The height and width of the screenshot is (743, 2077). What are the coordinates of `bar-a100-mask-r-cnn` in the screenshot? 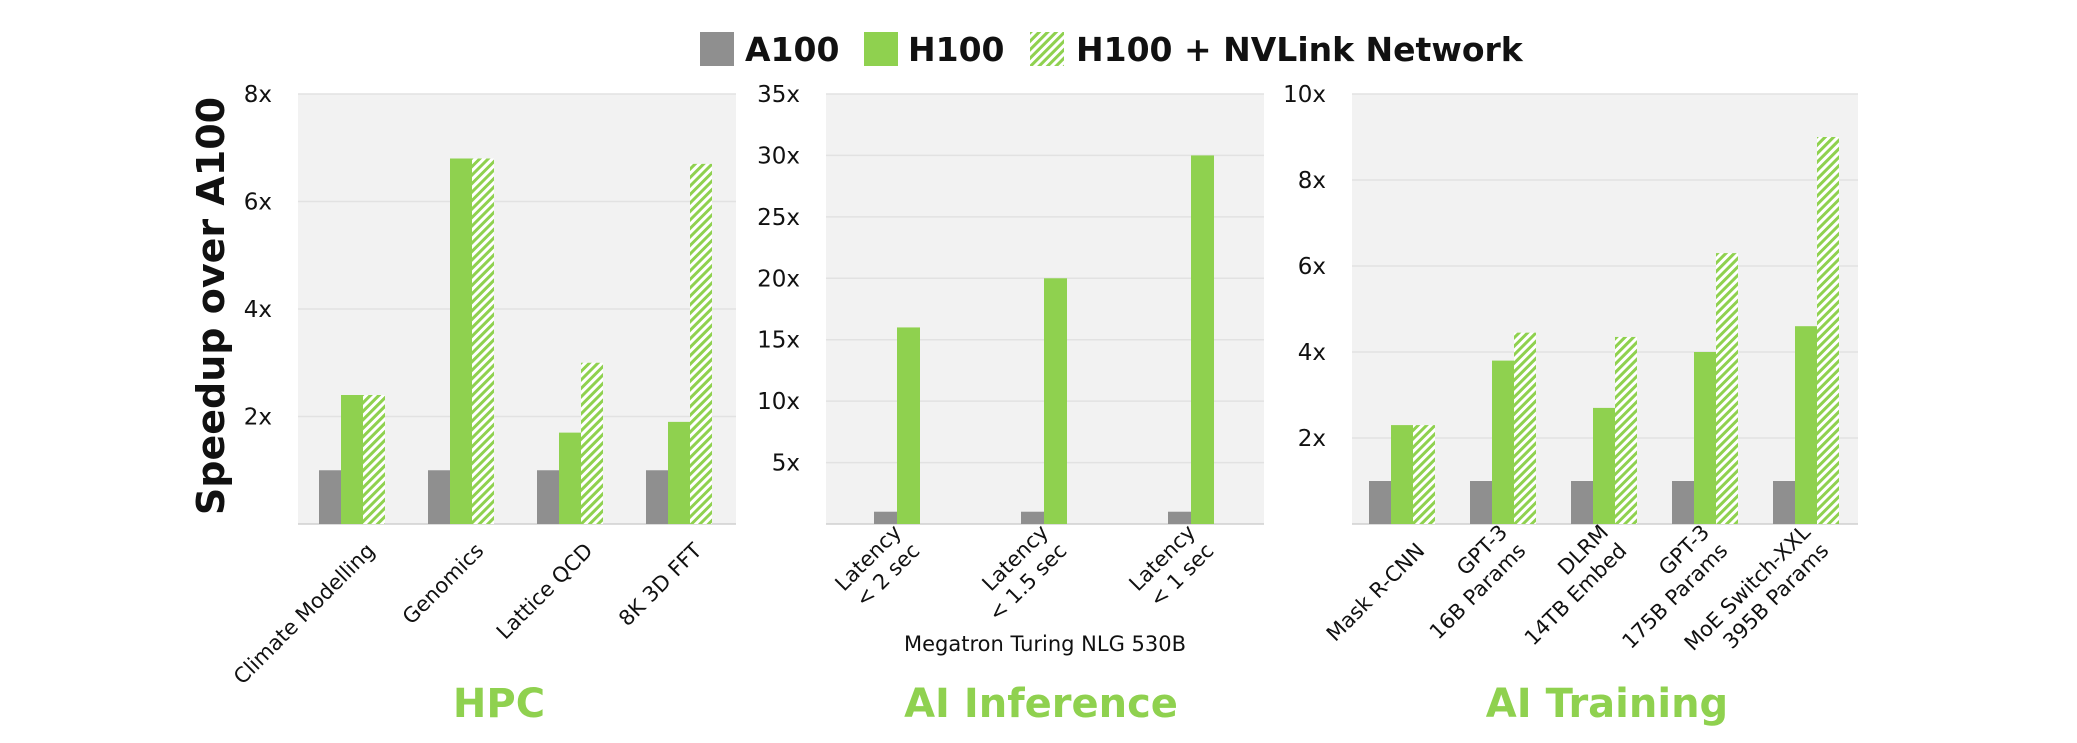 It's located at (1380, 502).